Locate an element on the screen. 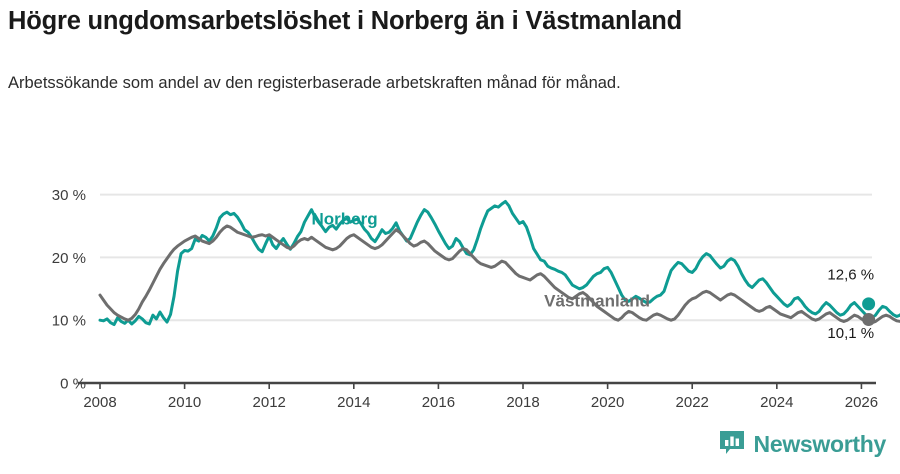 This screenshot has height=474, width=900. end-marker-västmanland is located at coordinates (869, 320).